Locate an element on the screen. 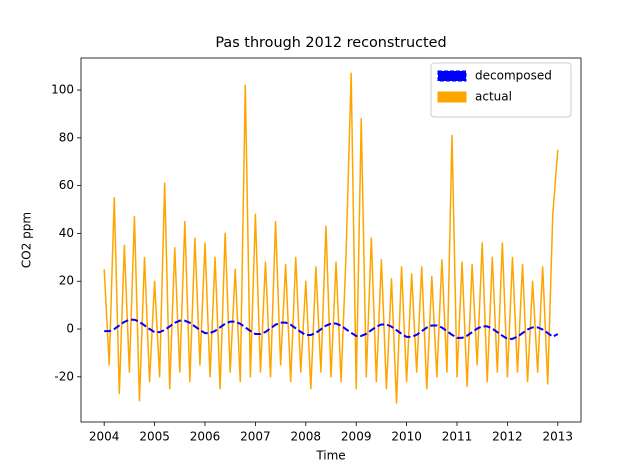  chart-title: Pas through 2012 reconstructed is located at coordinates (330, 43).